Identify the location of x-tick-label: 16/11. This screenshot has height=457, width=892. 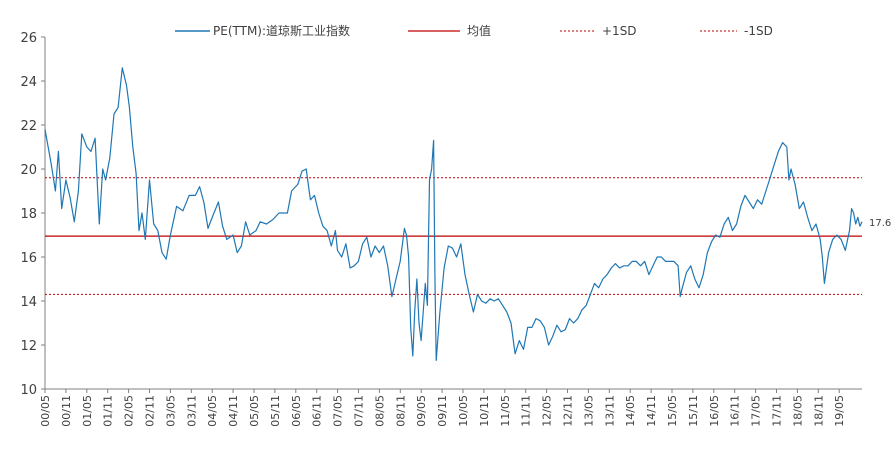
(735, 411).